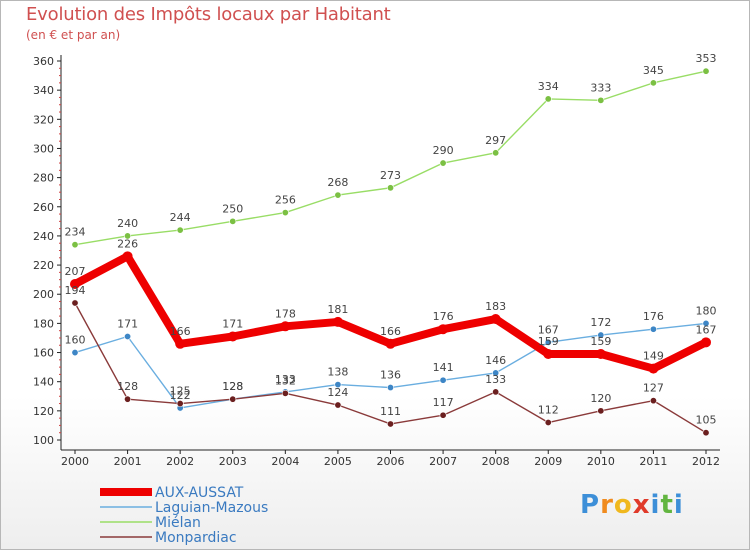 The height and width of the screenshot is (550, 750). I want to click on chart-subtitle: (en € et par an), so click(73, 35).